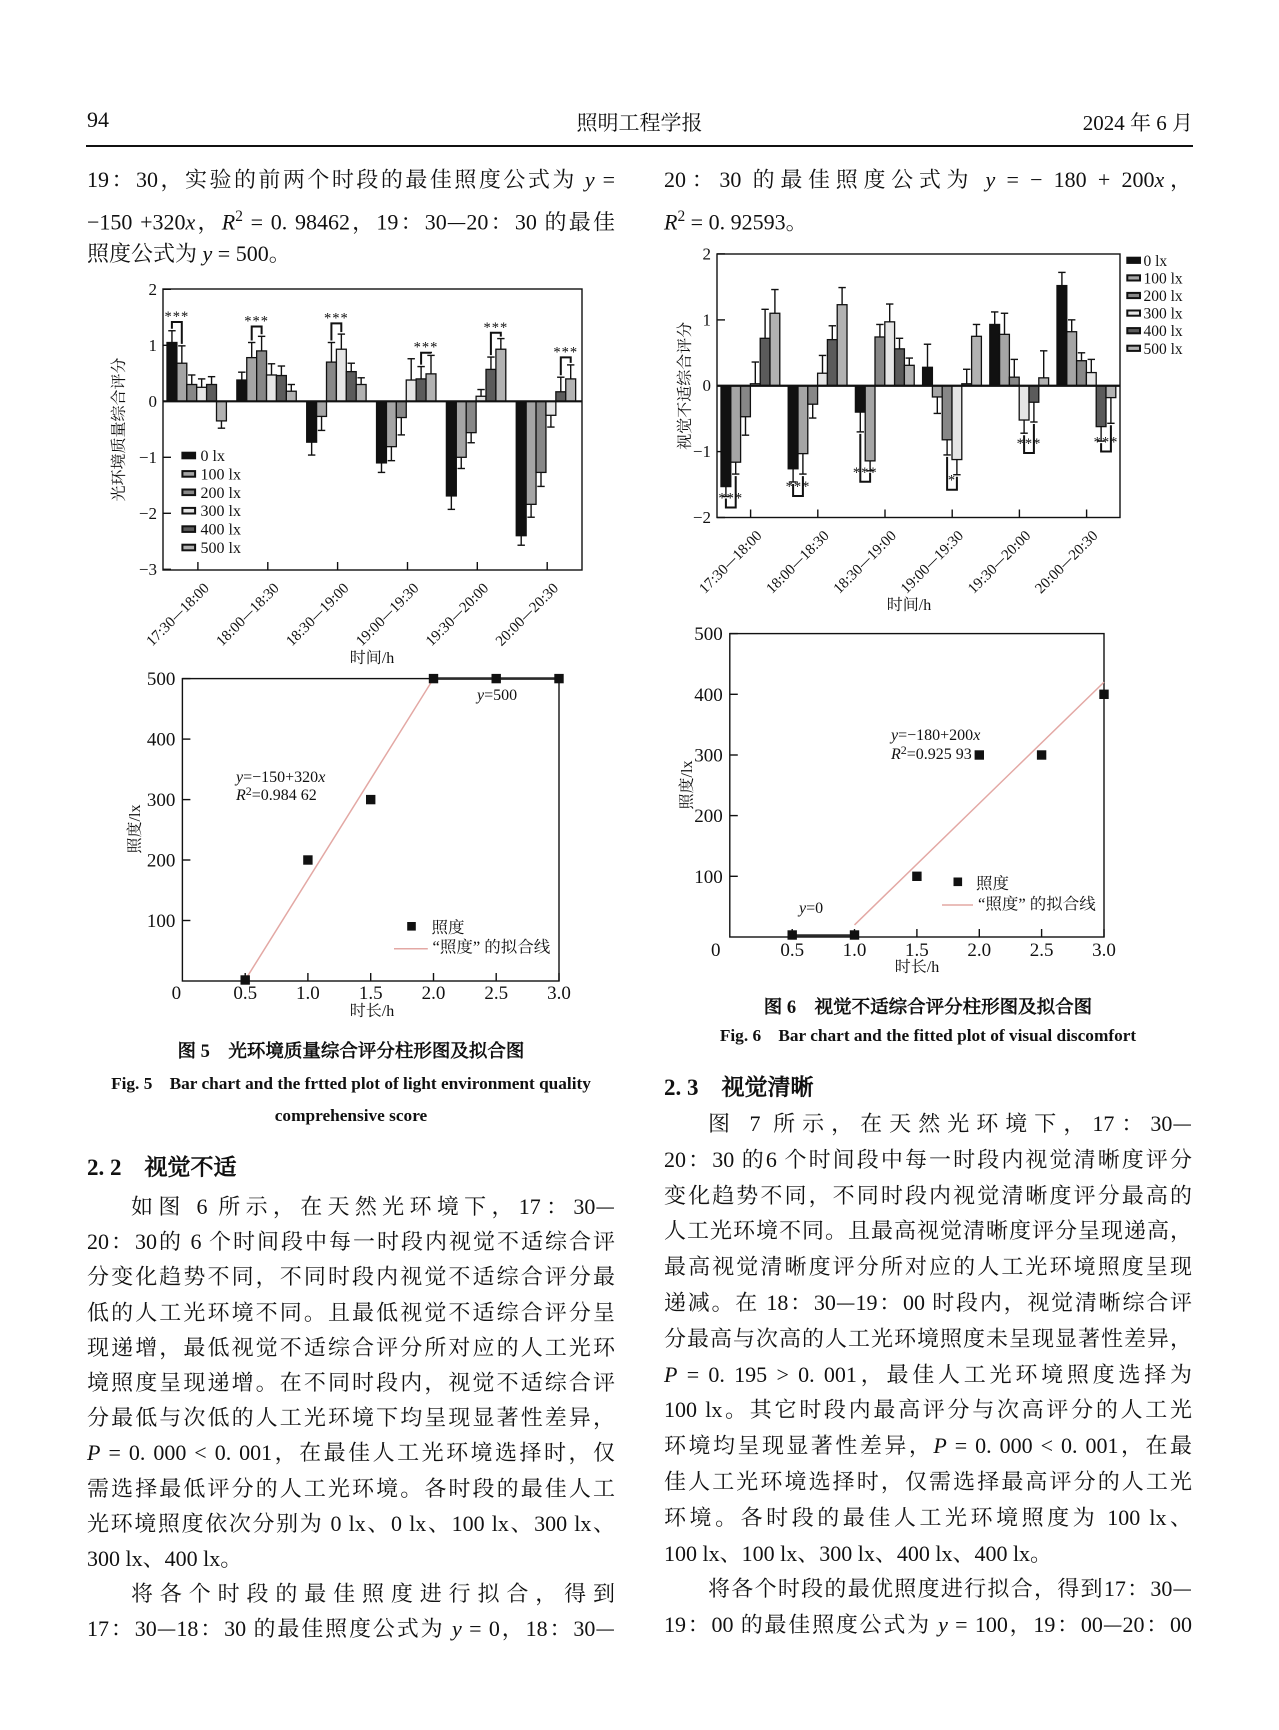  Describe the element at coordinates (496, 693) in the screenshot. I see `svg-text: y=500` at that location.